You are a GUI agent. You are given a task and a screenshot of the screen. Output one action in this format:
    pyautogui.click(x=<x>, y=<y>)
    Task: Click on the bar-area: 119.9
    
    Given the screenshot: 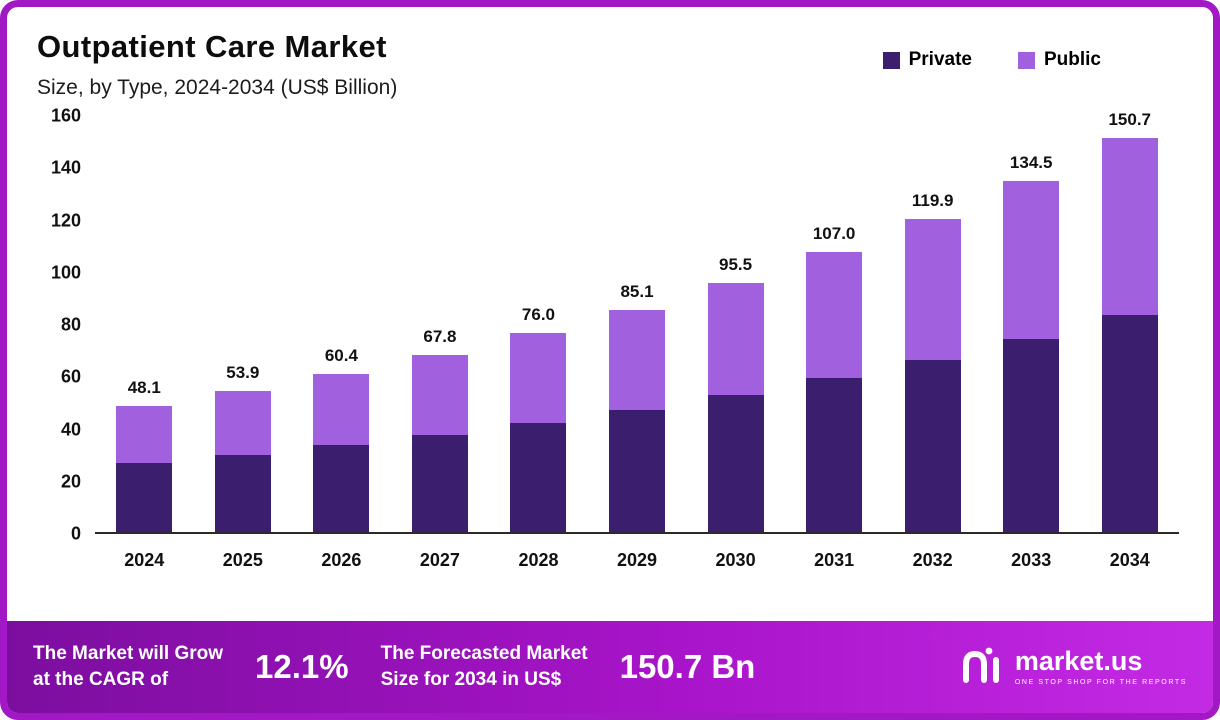 What is the action you would take?
    pyautogui.click(x=932, y=325)
    